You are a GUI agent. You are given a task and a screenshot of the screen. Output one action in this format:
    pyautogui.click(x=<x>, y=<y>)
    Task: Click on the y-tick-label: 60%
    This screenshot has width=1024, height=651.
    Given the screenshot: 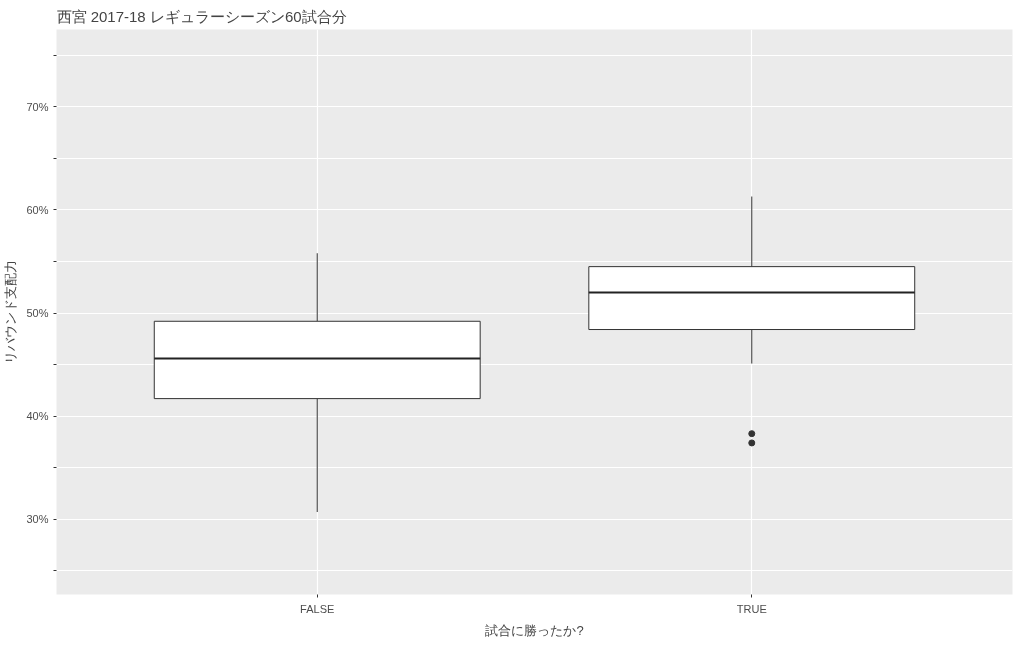 What is the action you would take?
    pyautogui.click(x=37, y=209)
    